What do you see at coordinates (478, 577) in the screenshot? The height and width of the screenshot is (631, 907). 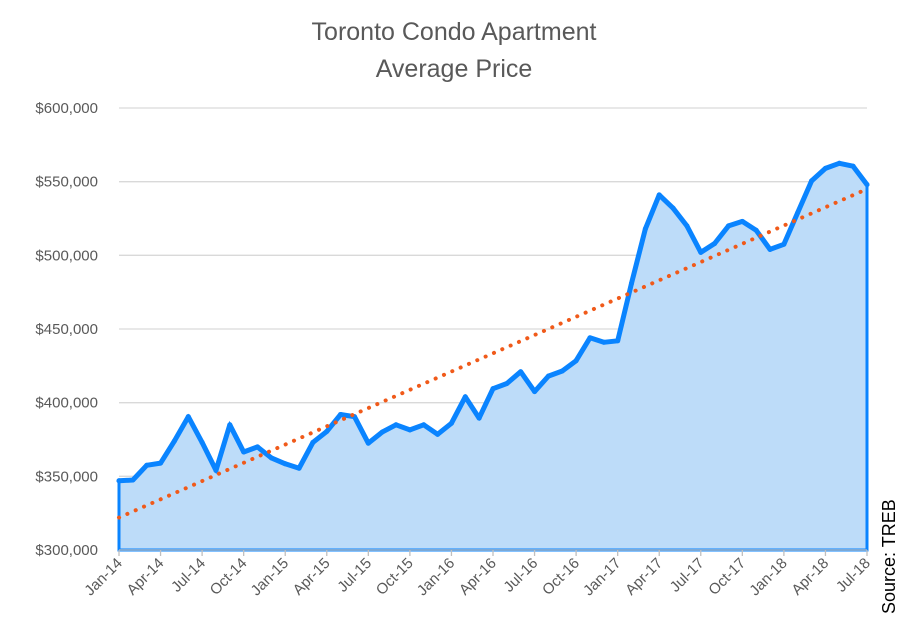 I see `x-tick-label: Apr-16` at bounding box center [478, 577].